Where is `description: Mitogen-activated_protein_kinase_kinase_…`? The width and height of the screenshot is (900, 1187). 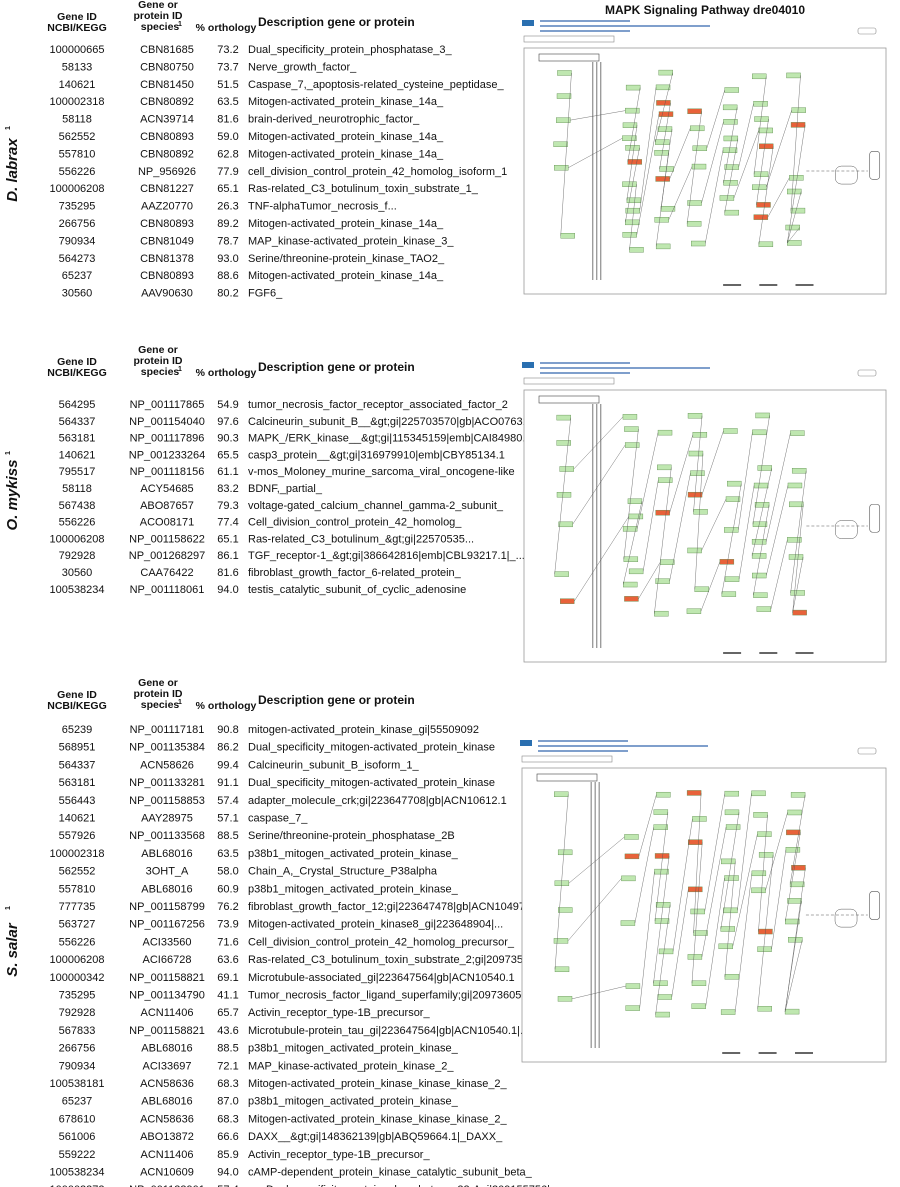 description: Mitogen-activated_protein_kinase_kinase_… is located at coordinates (378, 1119).